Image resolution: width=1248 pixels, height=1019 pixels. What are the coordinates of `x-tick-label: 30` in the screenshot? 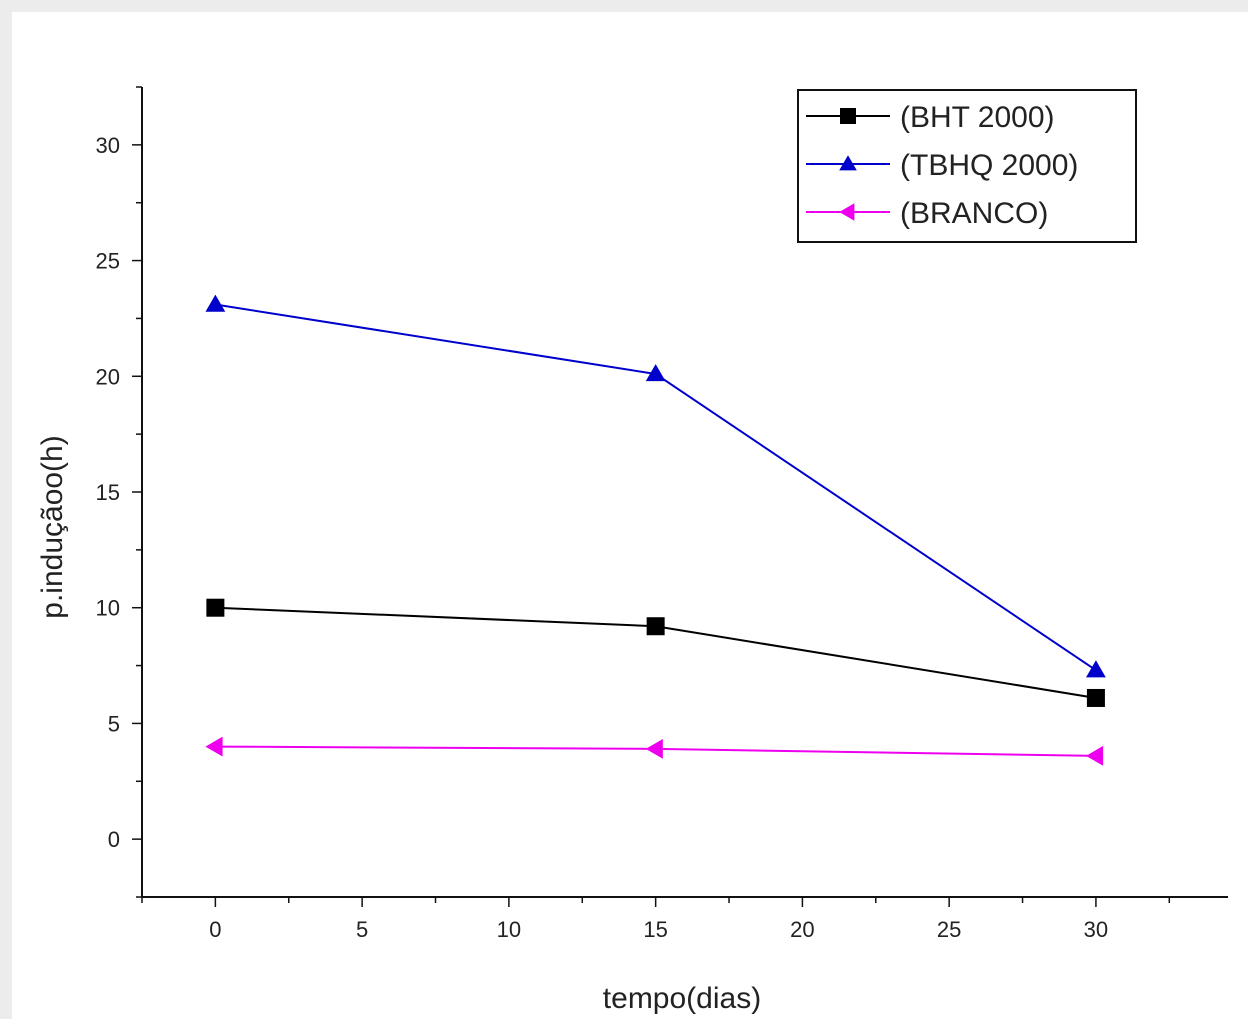 It's located at (1096, 929).